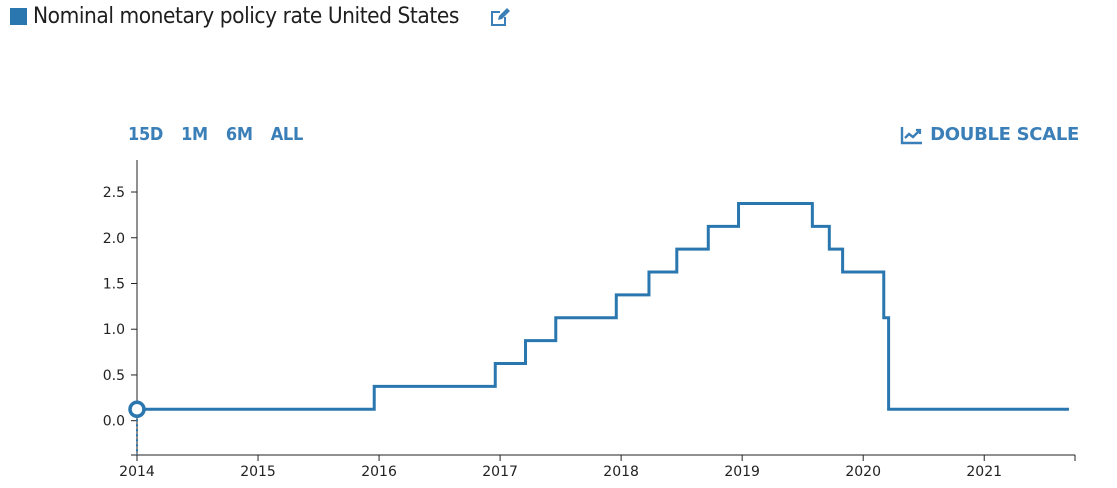 The image size is (1117, 488). Describe the element at coordinates (18, 16) in the screenshot. I see `legend-swatch` at that location.